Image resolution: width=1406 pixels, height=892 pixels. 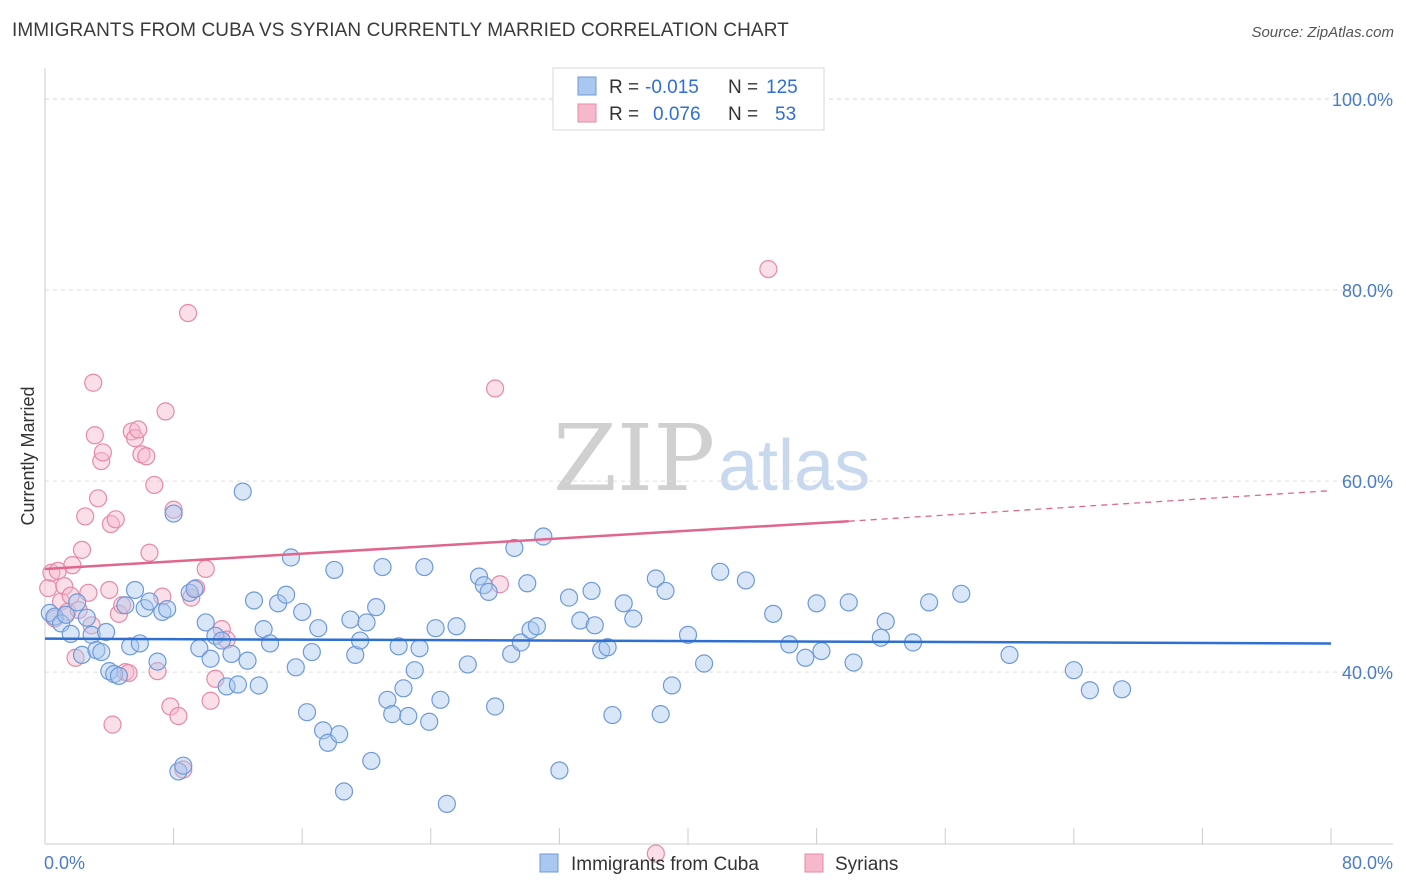 I want to click on syrians-trend-extension, so click(x=1090, y=506).